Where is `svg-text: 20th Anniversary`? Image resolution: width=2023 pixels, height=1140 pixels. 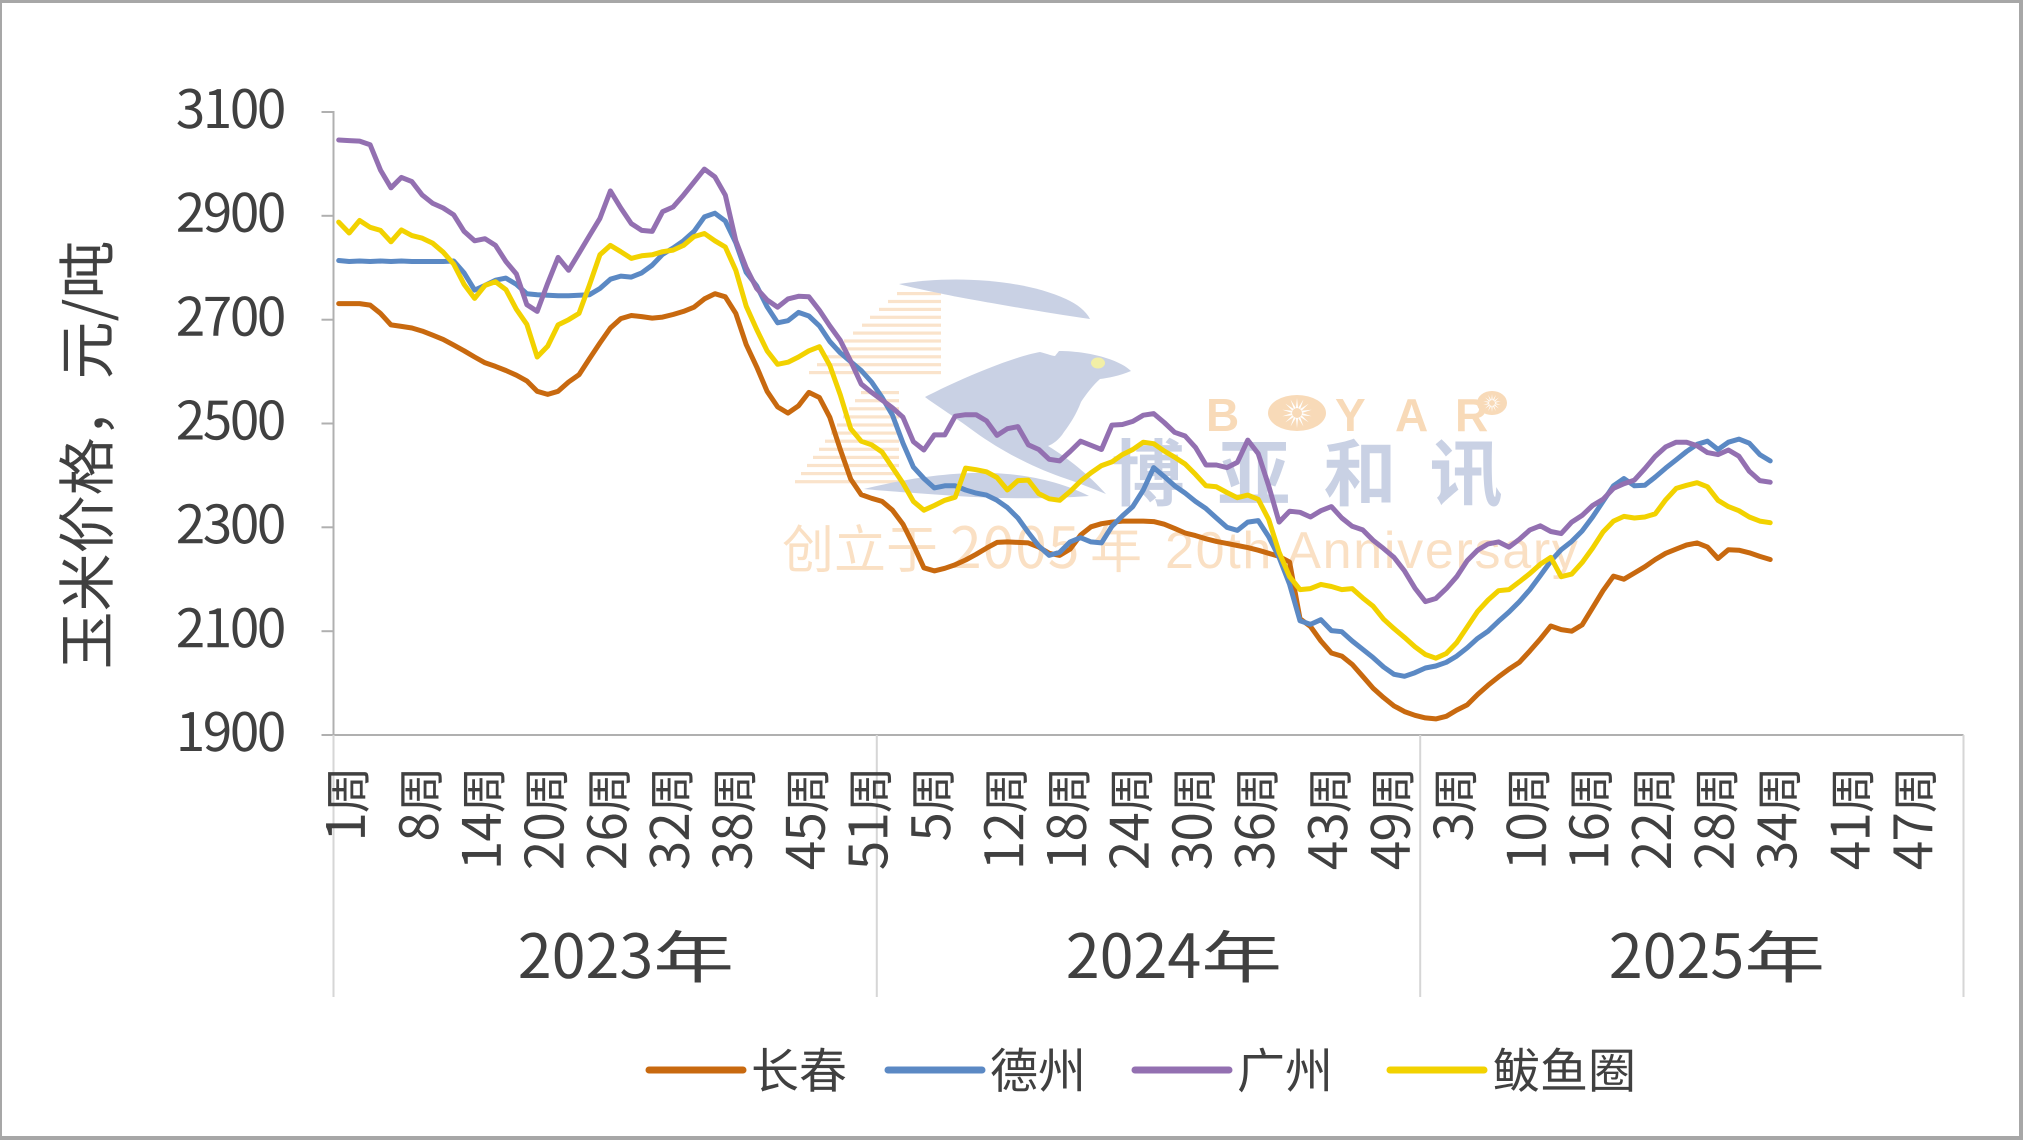 svg-text: 20th Anniversary is located at coordinates (1372, 551).